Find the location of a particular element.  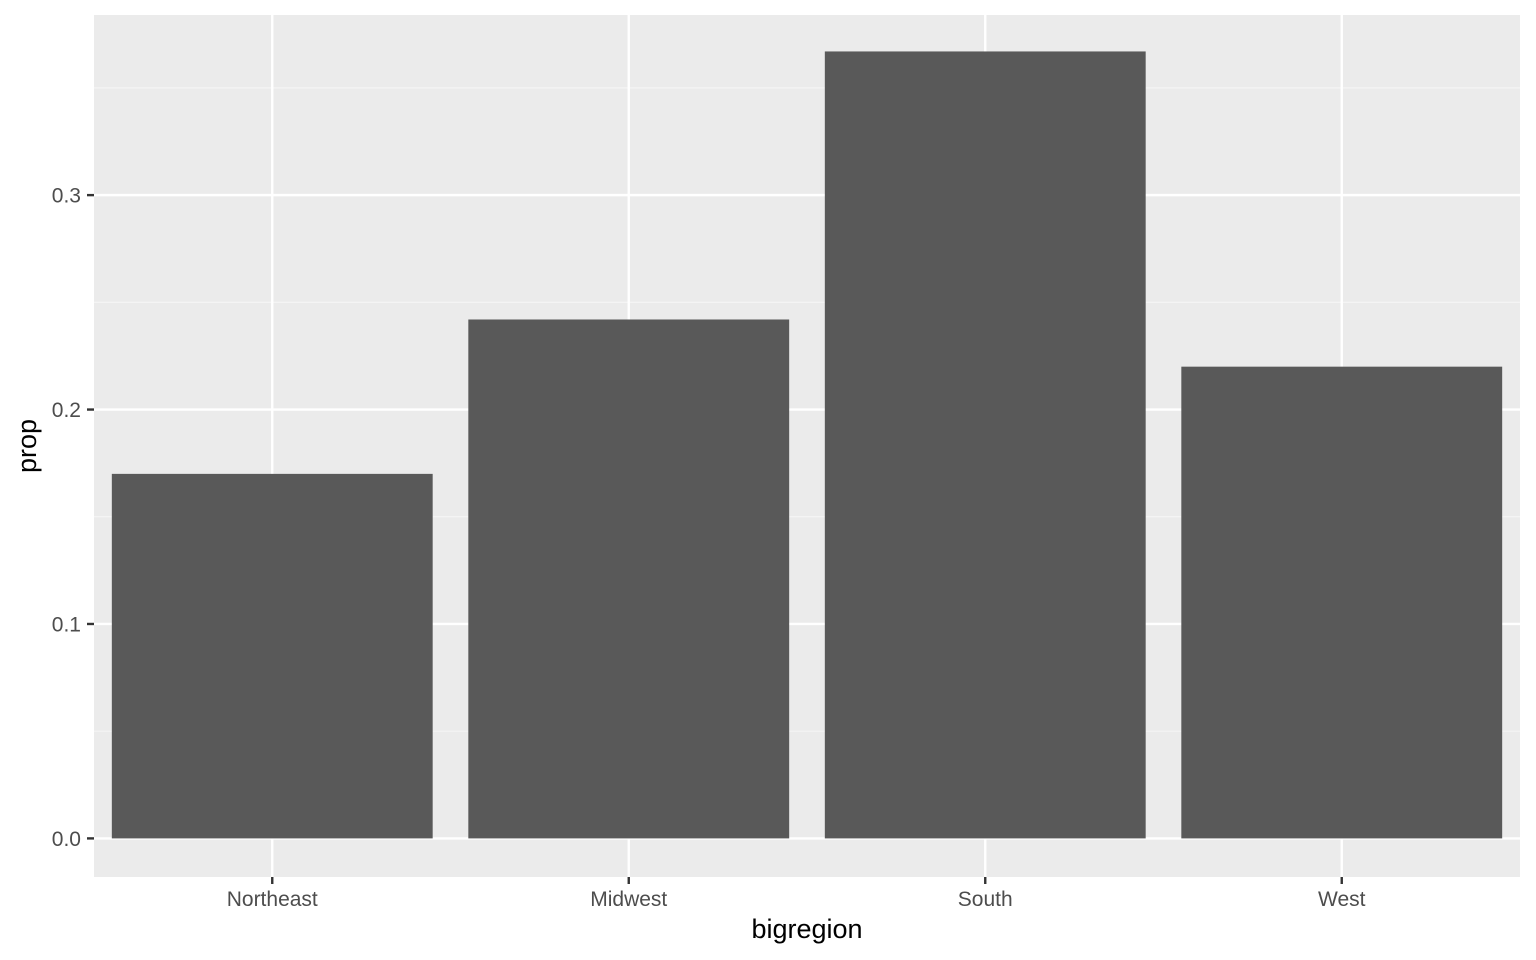

x-tick-label: Northeast is located at coordinates (272, 899).